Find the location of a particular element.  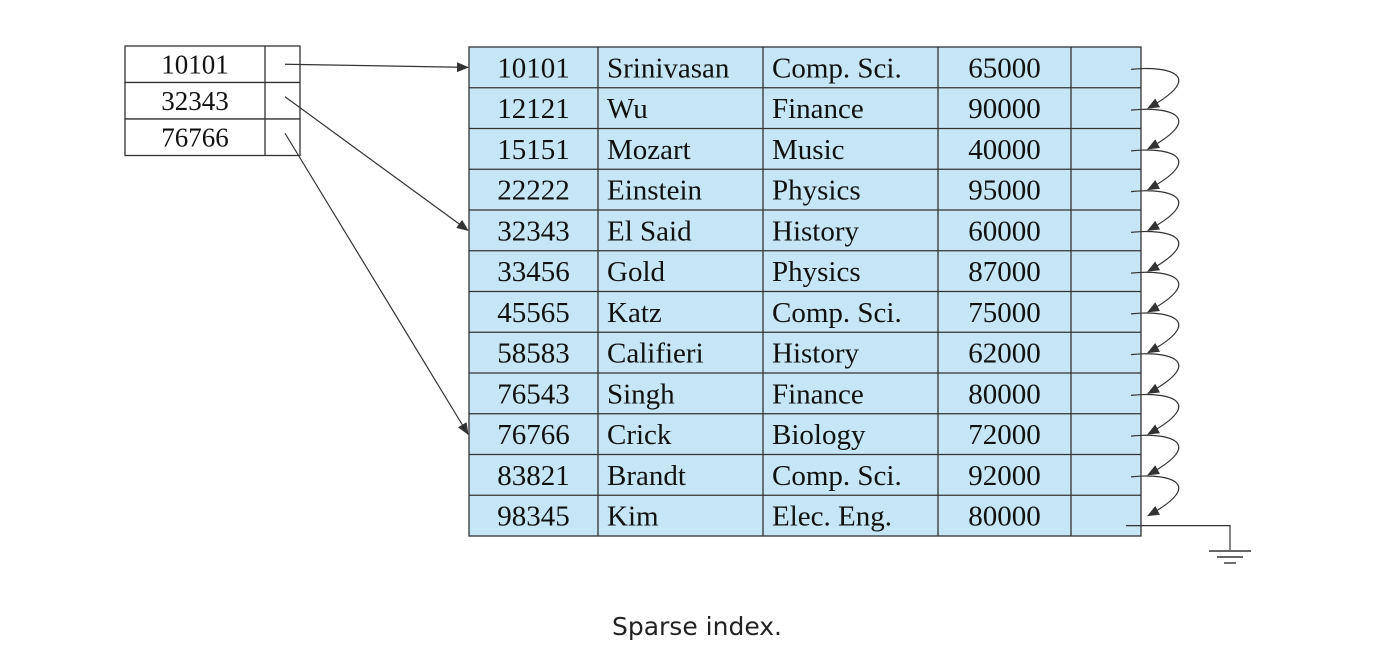

index-key: 76766 is located at coordinates (195, 137).